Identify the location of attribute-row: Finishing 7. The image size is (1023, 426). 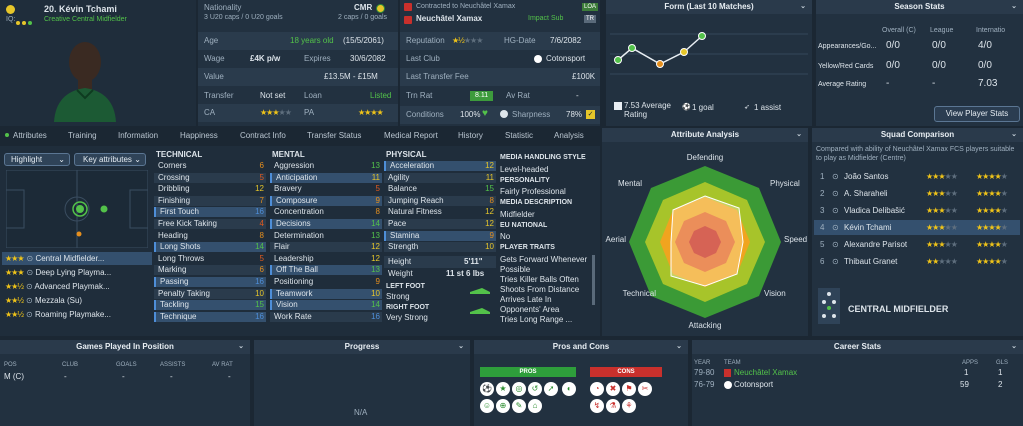
(210, 200).